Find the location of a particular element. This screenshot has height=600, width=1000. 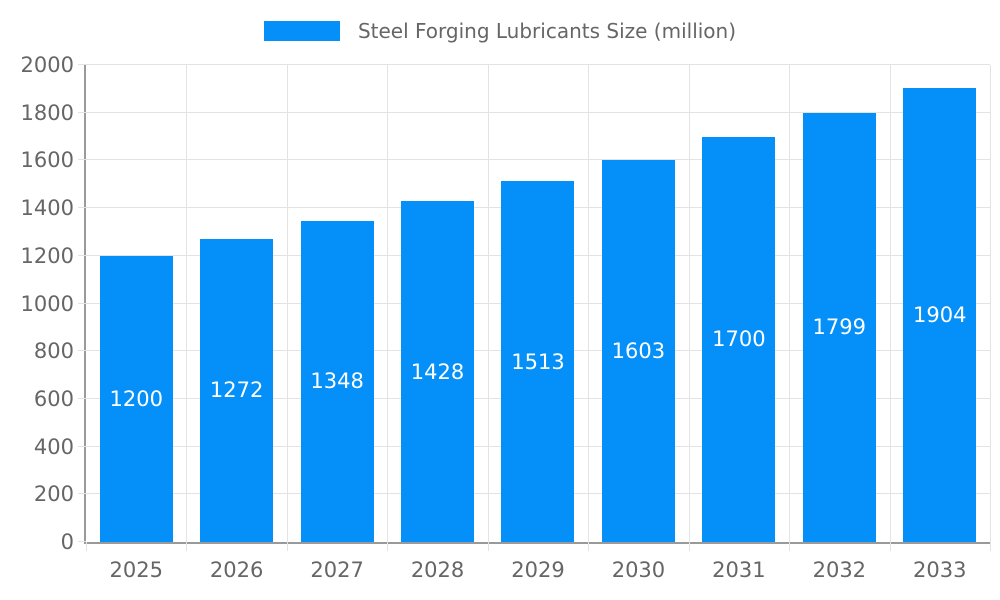

bar-2025: 1200 is located at coordinates (136, 398).